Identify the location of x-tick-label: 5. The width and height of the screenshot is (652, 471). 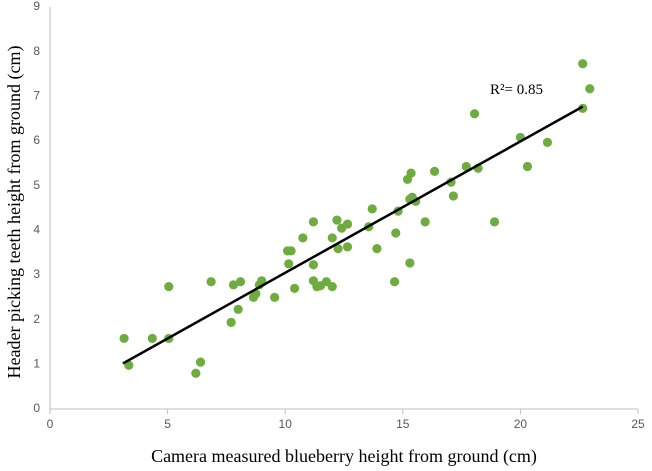
(167, 424).